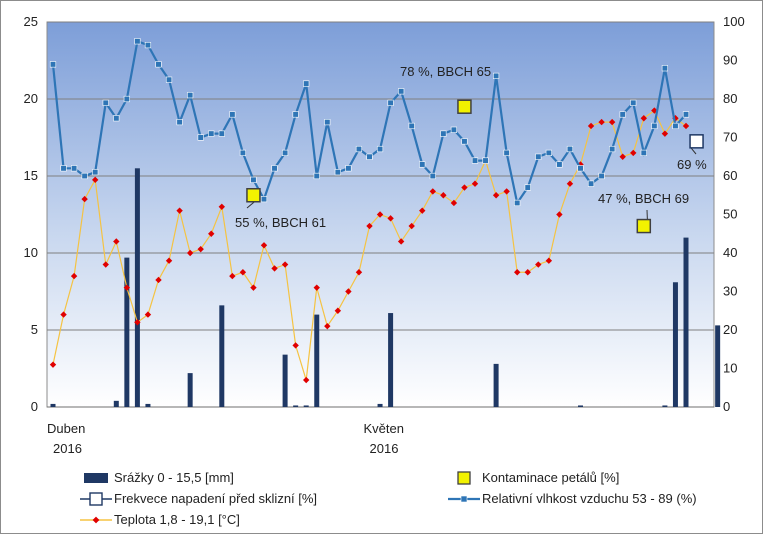  I want to click on y-right-tick-label: 80, so click(730, 98).